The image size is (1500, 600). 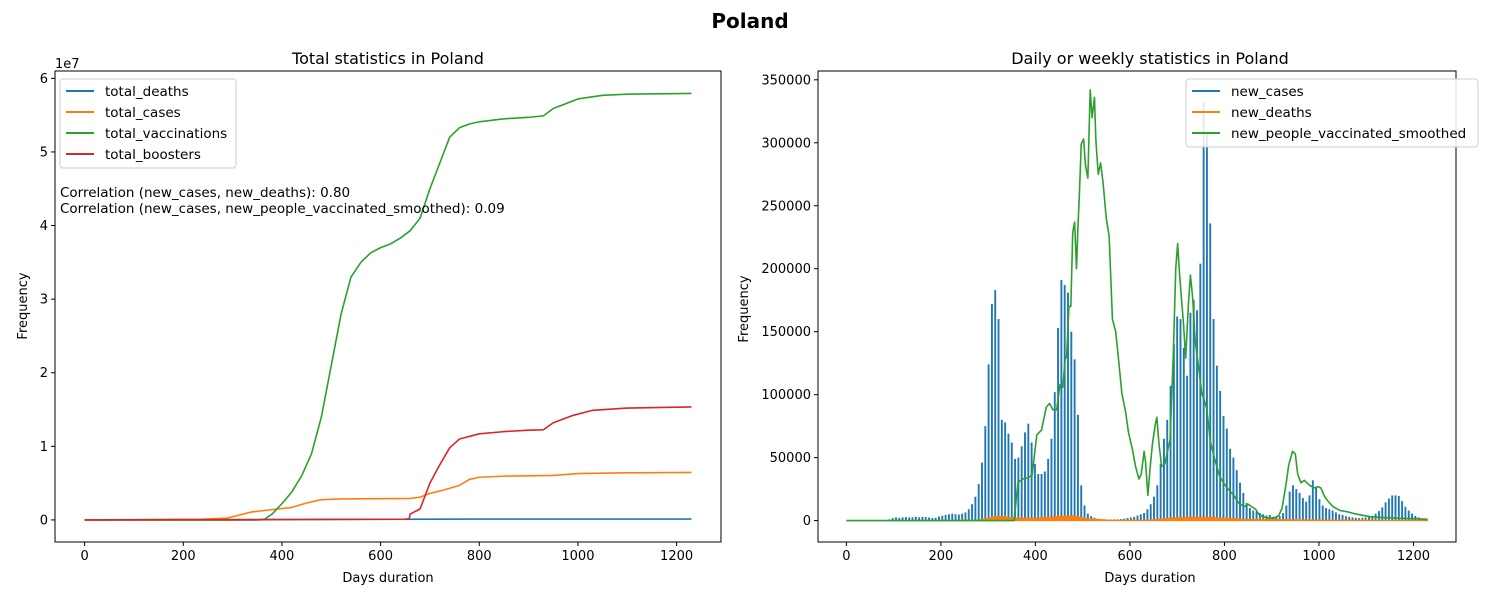 I want to click on y-tick-label: 300000, so click(x=786, y=143).